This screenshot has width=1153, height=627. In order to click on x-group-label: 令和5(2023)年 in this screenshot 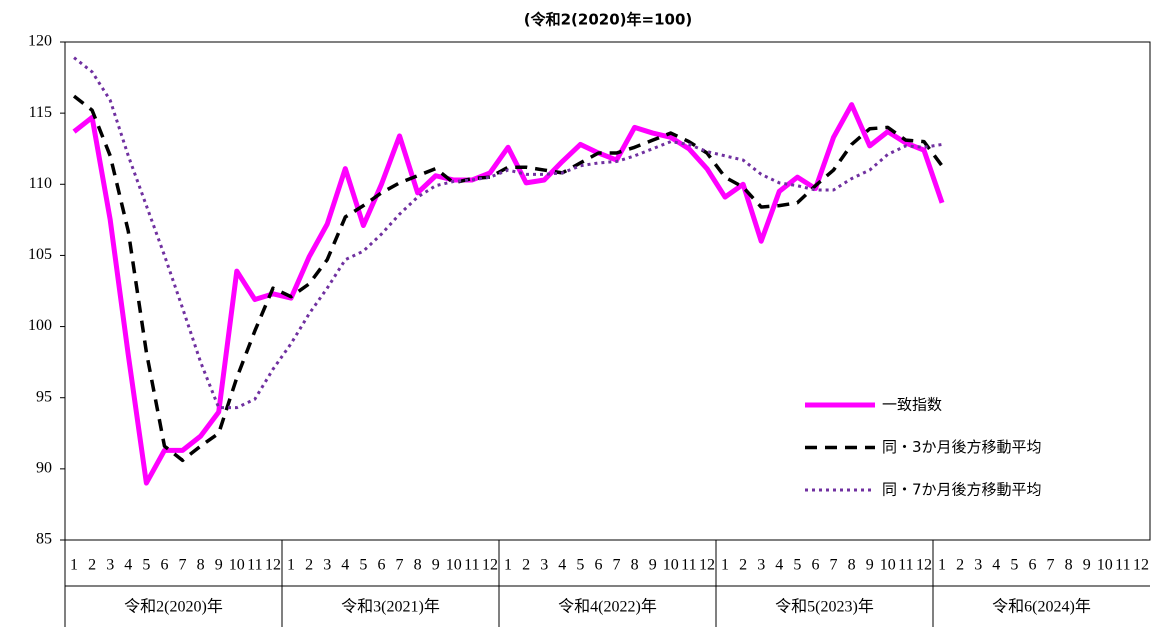, I will do `click(824, 607)`.